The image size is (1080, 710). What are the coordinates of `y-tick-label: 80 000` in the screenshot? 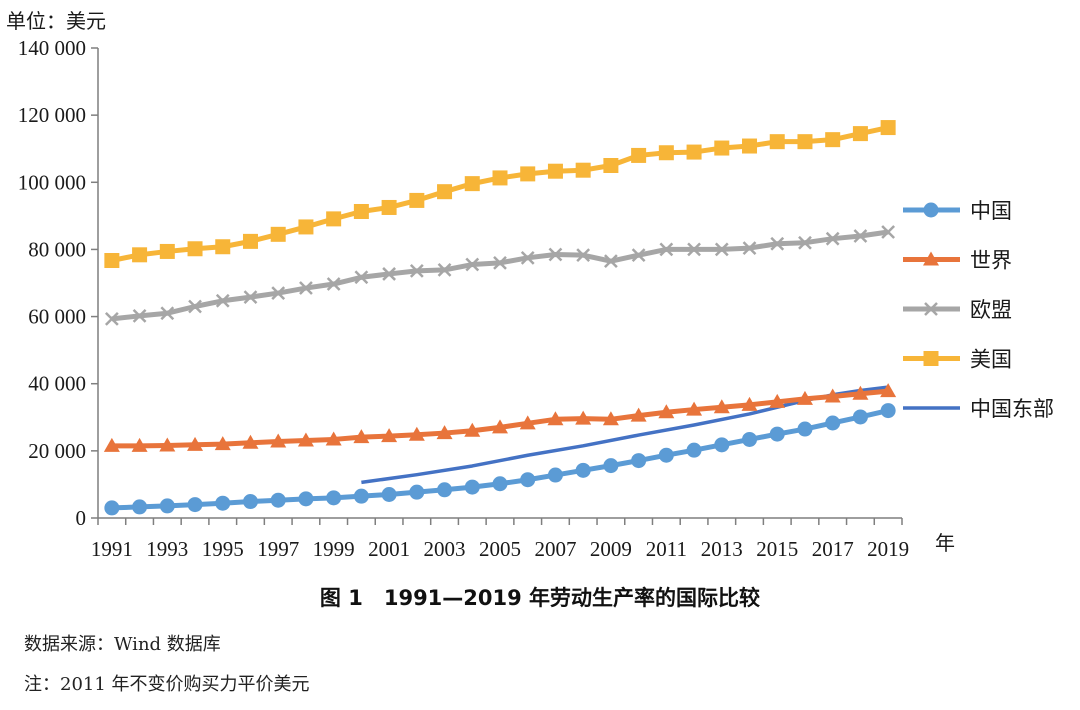 It's located at (57, 249).